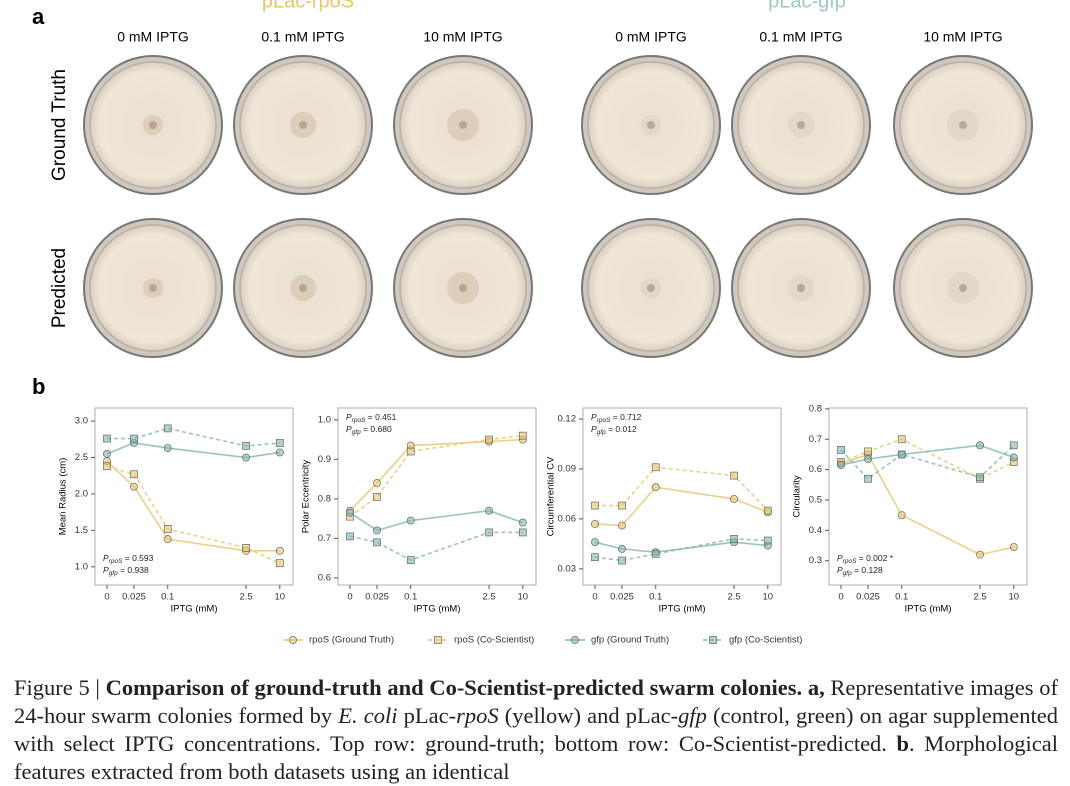 The image size is (1070, 786). Describe the element at coordinates (594, 597) in the screenshot. I see `x-tick-label: 0` at that location.